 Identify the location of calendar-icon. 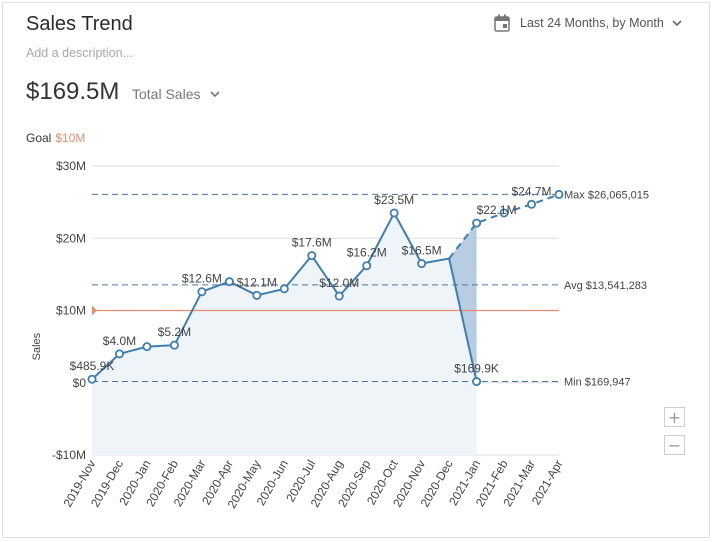
(502, 23).